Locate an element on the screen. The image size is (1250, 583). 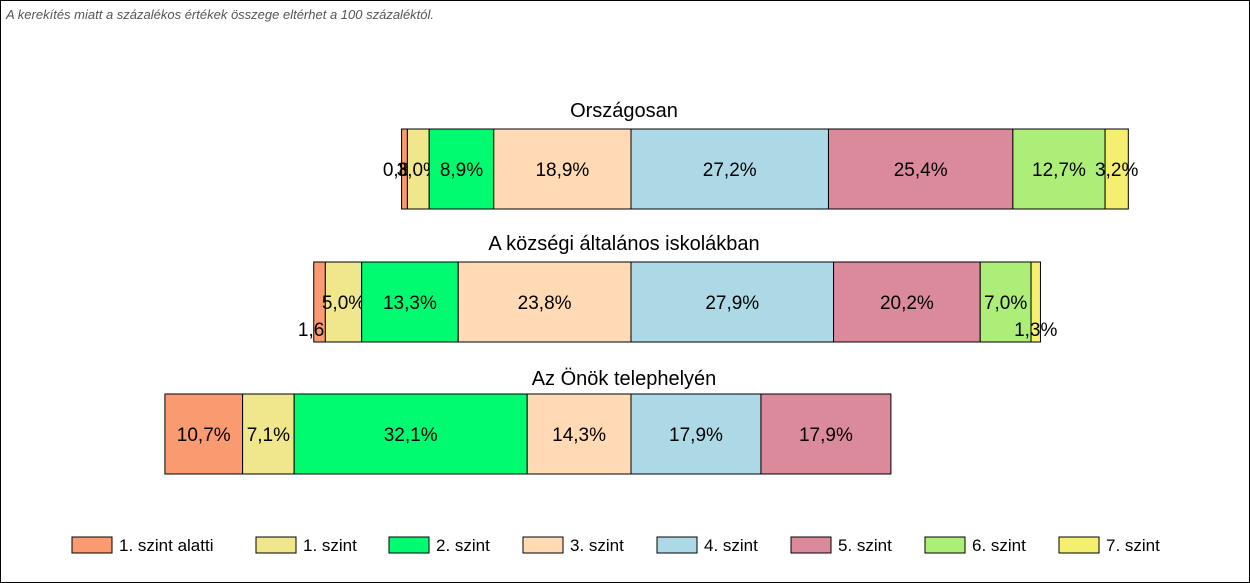
data-label-1-8: 3,2% is located at coordinates (1116, 170).